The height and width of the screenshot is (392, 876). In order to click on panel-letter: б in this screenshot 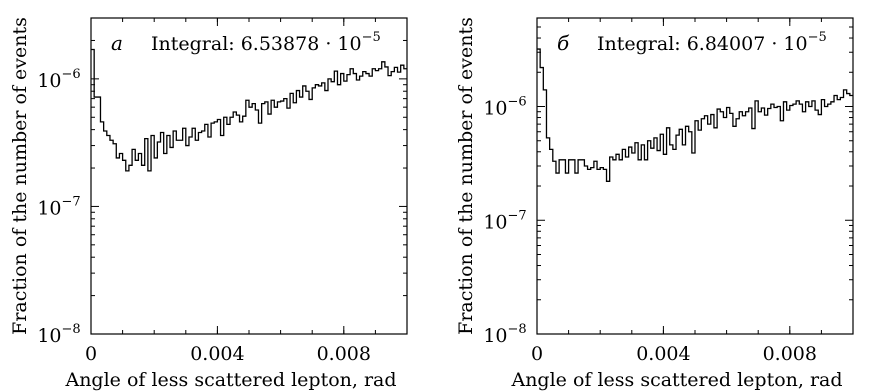, I will do `click(563, 43)`.